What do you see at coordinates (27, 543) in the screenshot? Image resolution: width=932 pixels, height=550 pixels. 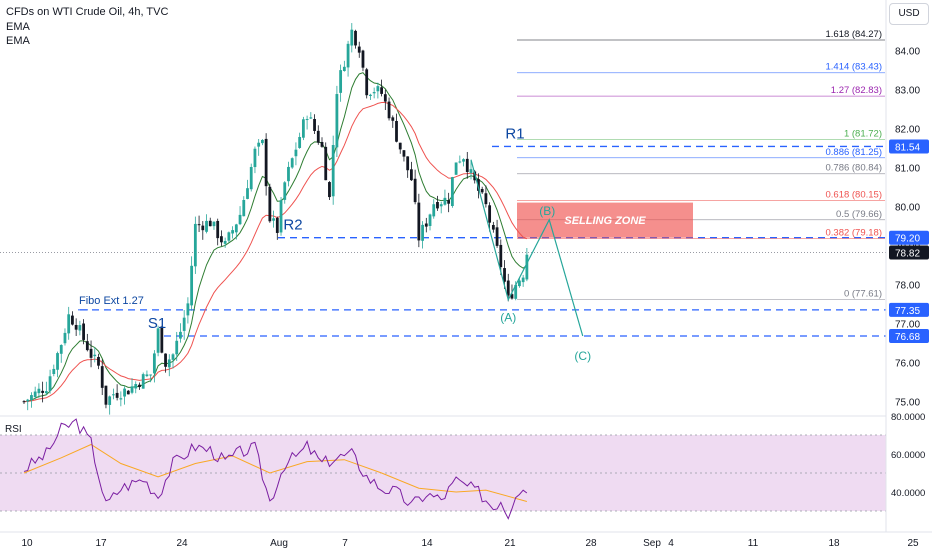 I see `time-tick-label: 10` at bounding box center [27, 543].